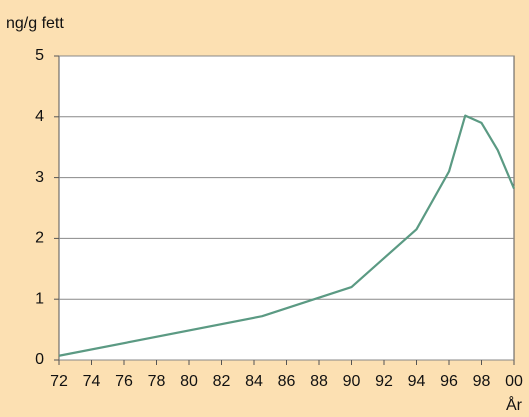 This screenshot has height=417, width=529. I want to click on y-tick-label: 3, so click(39, 177).